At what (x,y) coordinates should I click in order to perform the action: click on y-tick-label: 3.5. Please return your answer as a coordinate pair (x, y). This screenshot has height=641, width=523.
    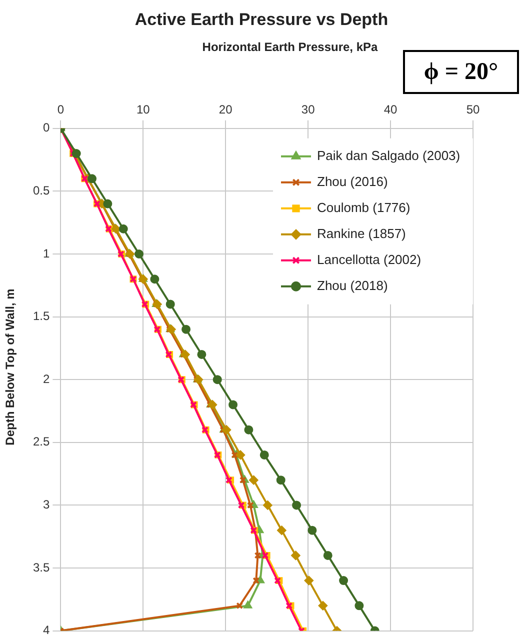
    Looking at the image, I should click on (41, 567).